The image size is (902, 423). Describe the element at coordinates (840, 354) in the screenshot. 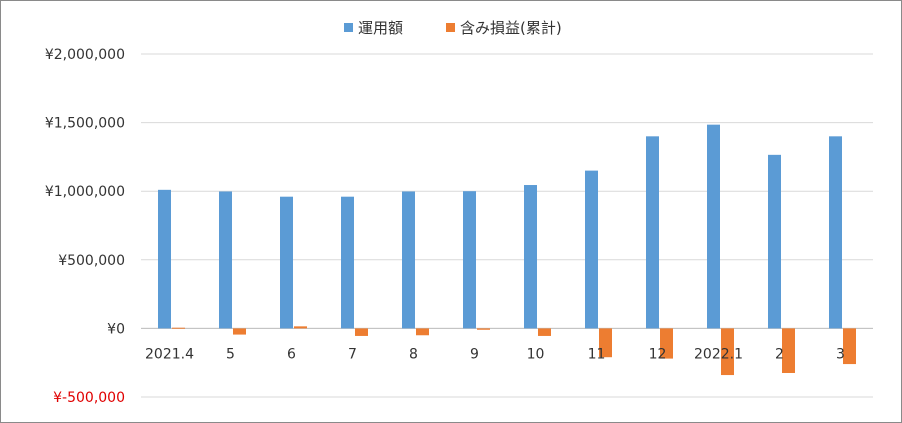

I see `x-tick-label: 3` at that location.